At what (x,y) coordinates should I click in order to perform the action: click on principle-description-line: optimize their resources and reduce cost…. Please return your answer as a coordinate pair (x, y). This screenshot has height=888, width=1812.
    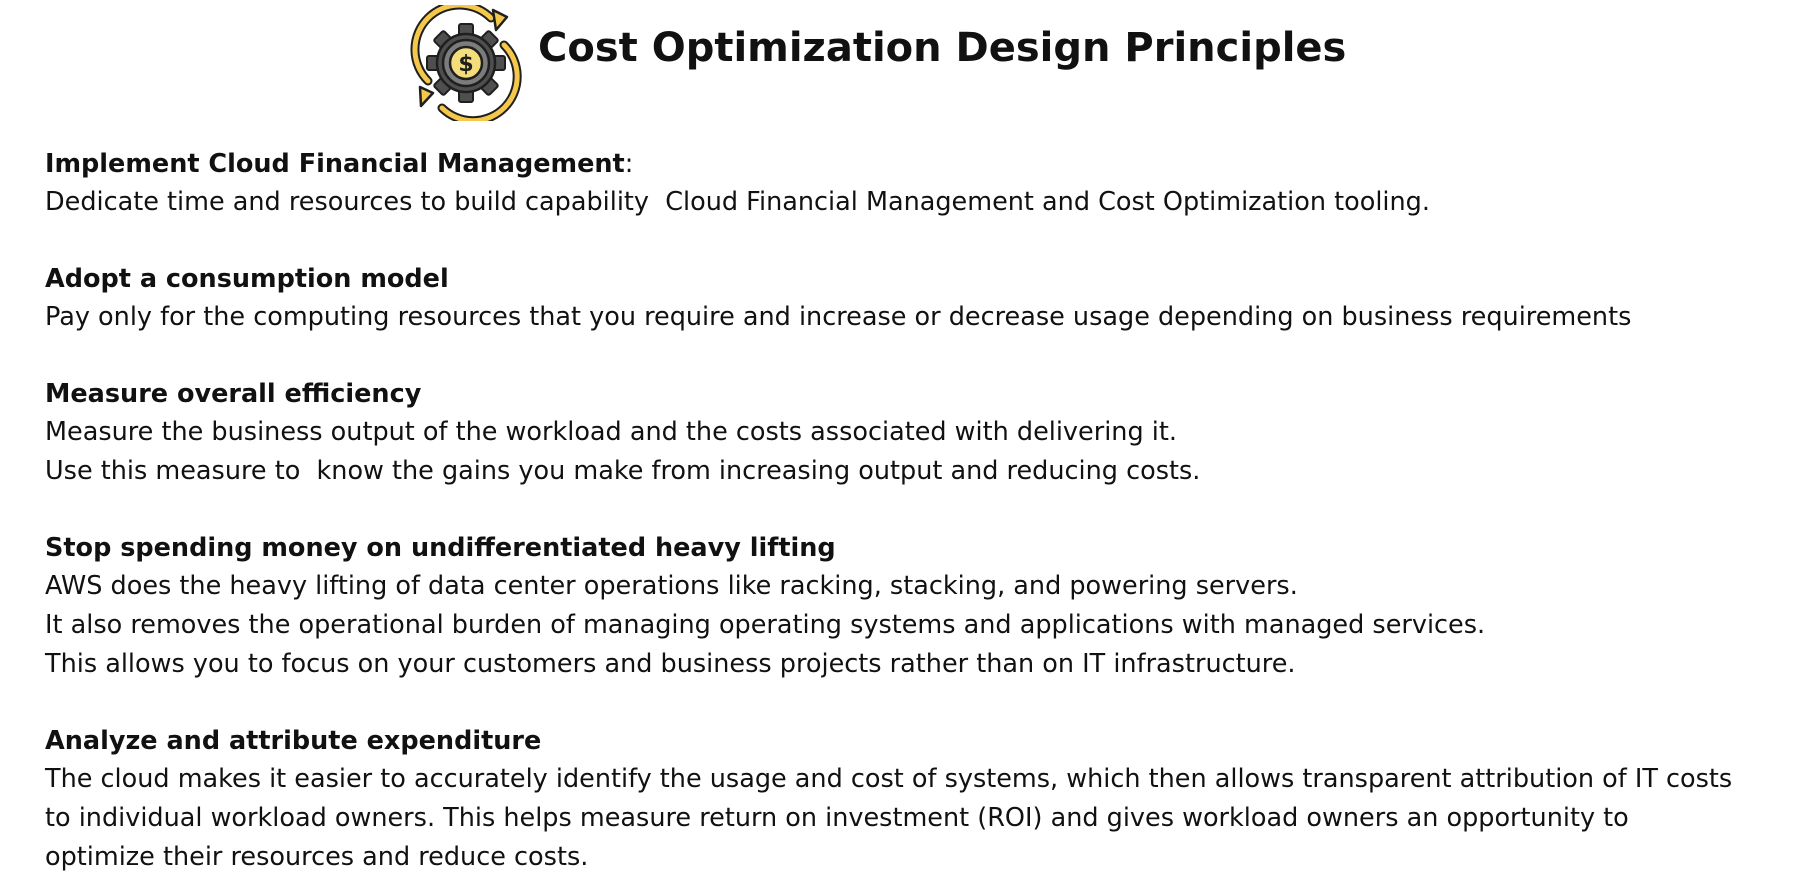
    Looking at the image, I should click on (317, 857).